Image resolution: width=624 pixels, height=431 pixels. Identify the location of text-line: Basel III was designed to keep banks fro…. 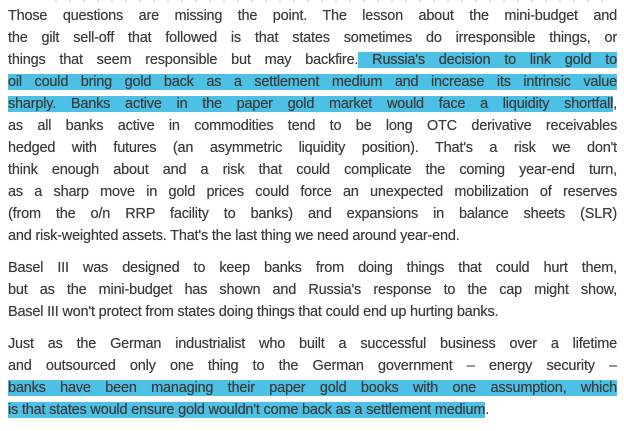
(312, 268).